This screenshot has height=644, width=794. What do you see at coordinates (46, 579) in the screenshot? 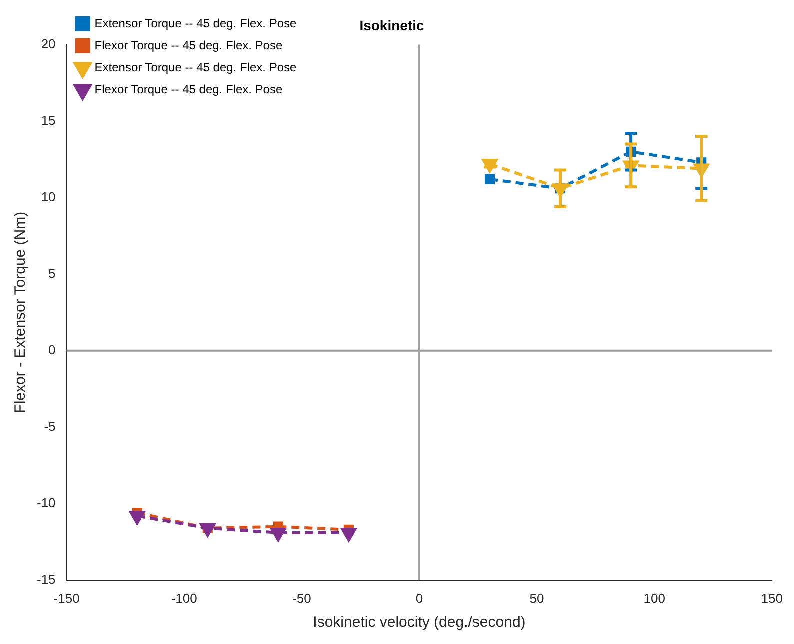
I see `y-tick-label: -15` at bounding box center [46, 579].